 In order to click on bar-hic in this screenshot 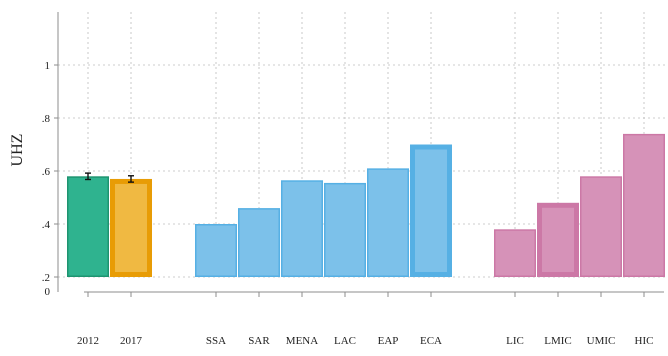, I will do `click(644, 205)`.